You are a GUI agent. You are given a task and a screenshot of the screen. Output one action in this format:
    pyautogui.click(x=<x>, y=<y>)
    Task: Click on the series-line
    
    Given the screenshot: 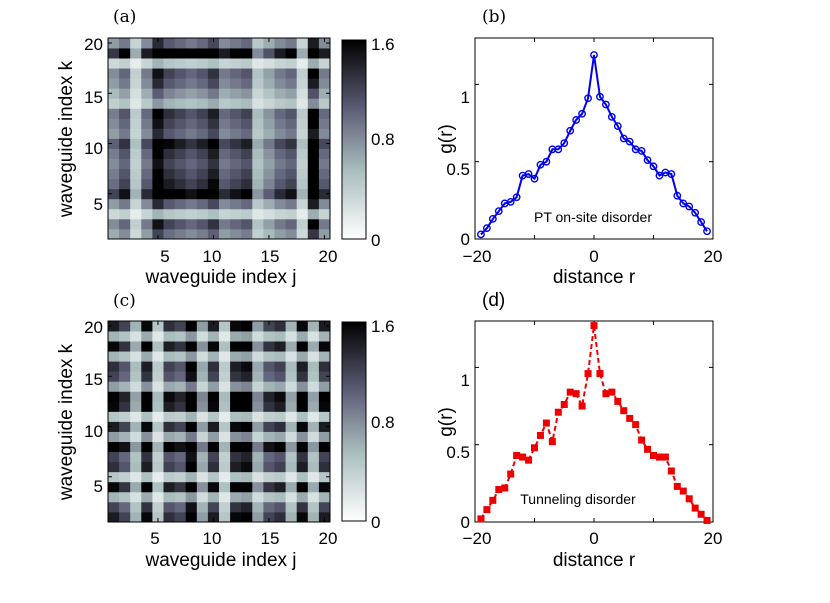 What is the action you would take?
    pyautogui.click(x=594, y=145)
    